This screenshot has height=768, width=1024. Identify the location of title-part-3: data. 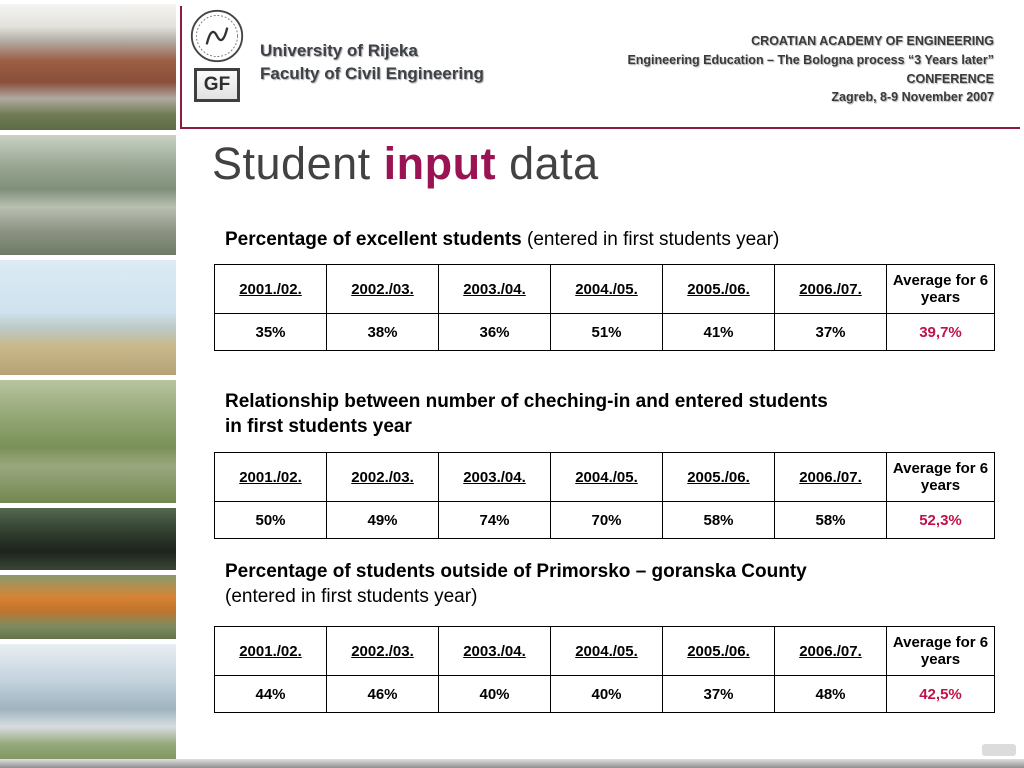
(547, 163).